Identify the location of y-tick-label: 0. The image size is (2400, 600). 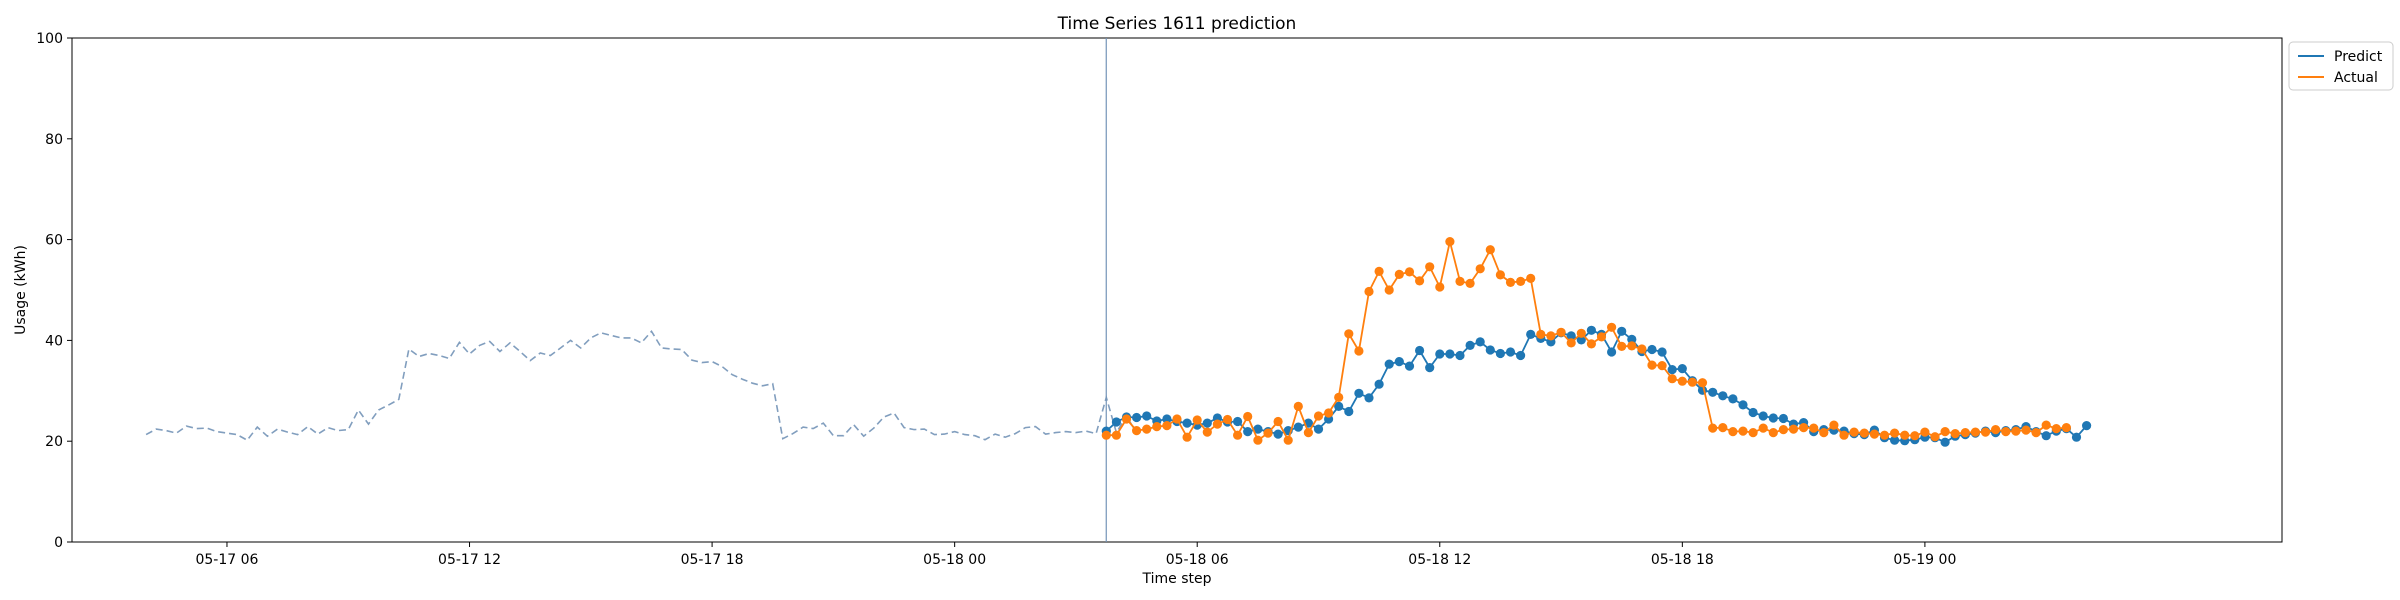
(58, 543).